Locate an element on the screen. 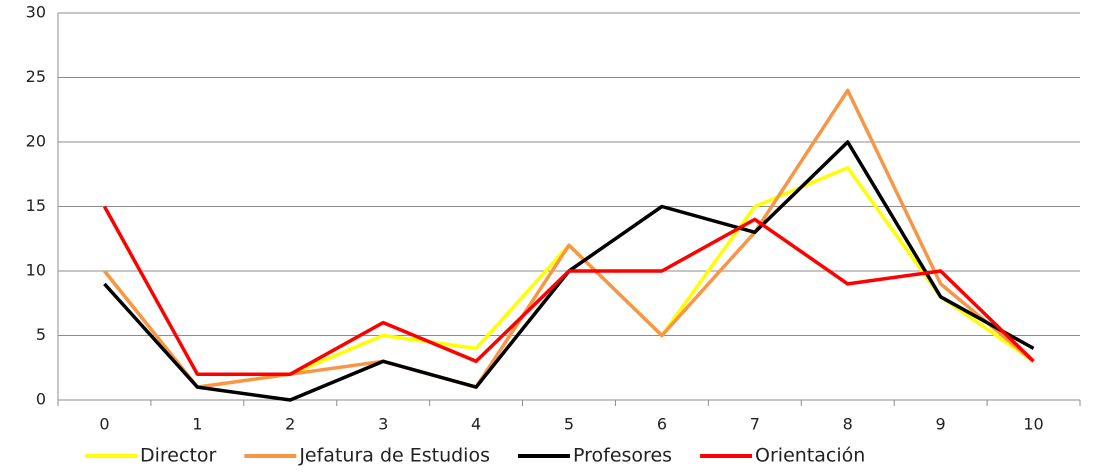 This screenshot has width=1109, height=472. legend-label: Director is located at coordinates (178, 456).